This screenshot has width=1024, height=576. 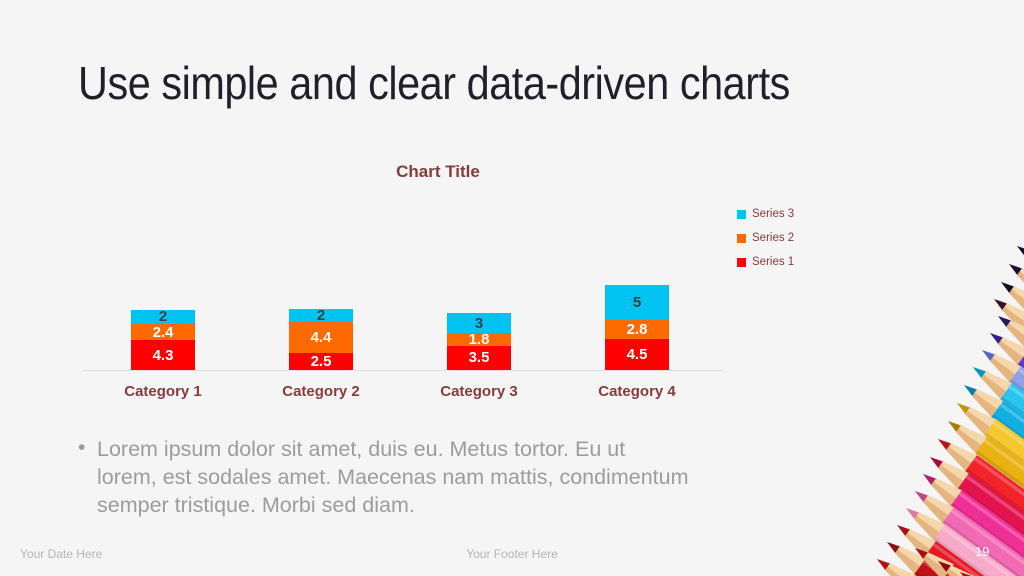 I want to click on bar-segment-series-3-cat2: 2, so click(x=321, y=315).